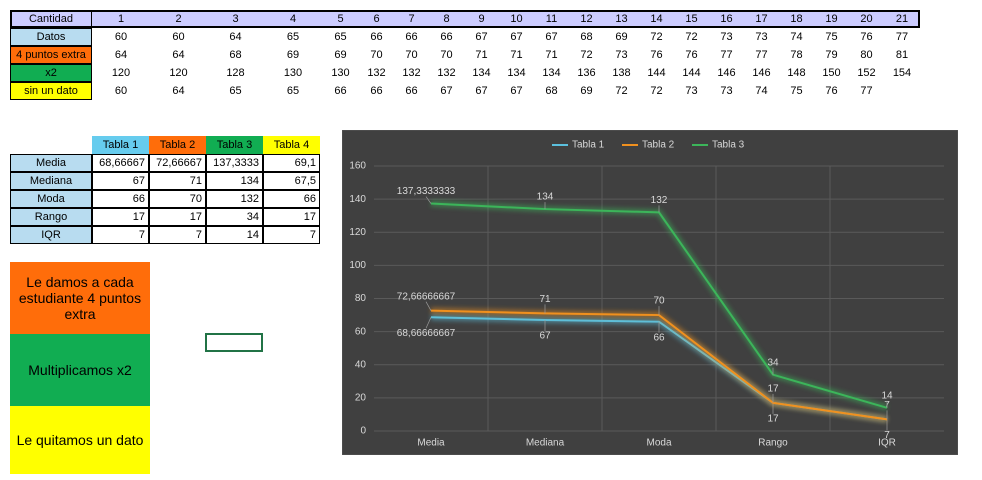  I want to click on row-label: sin un dato, so click(51, 91).